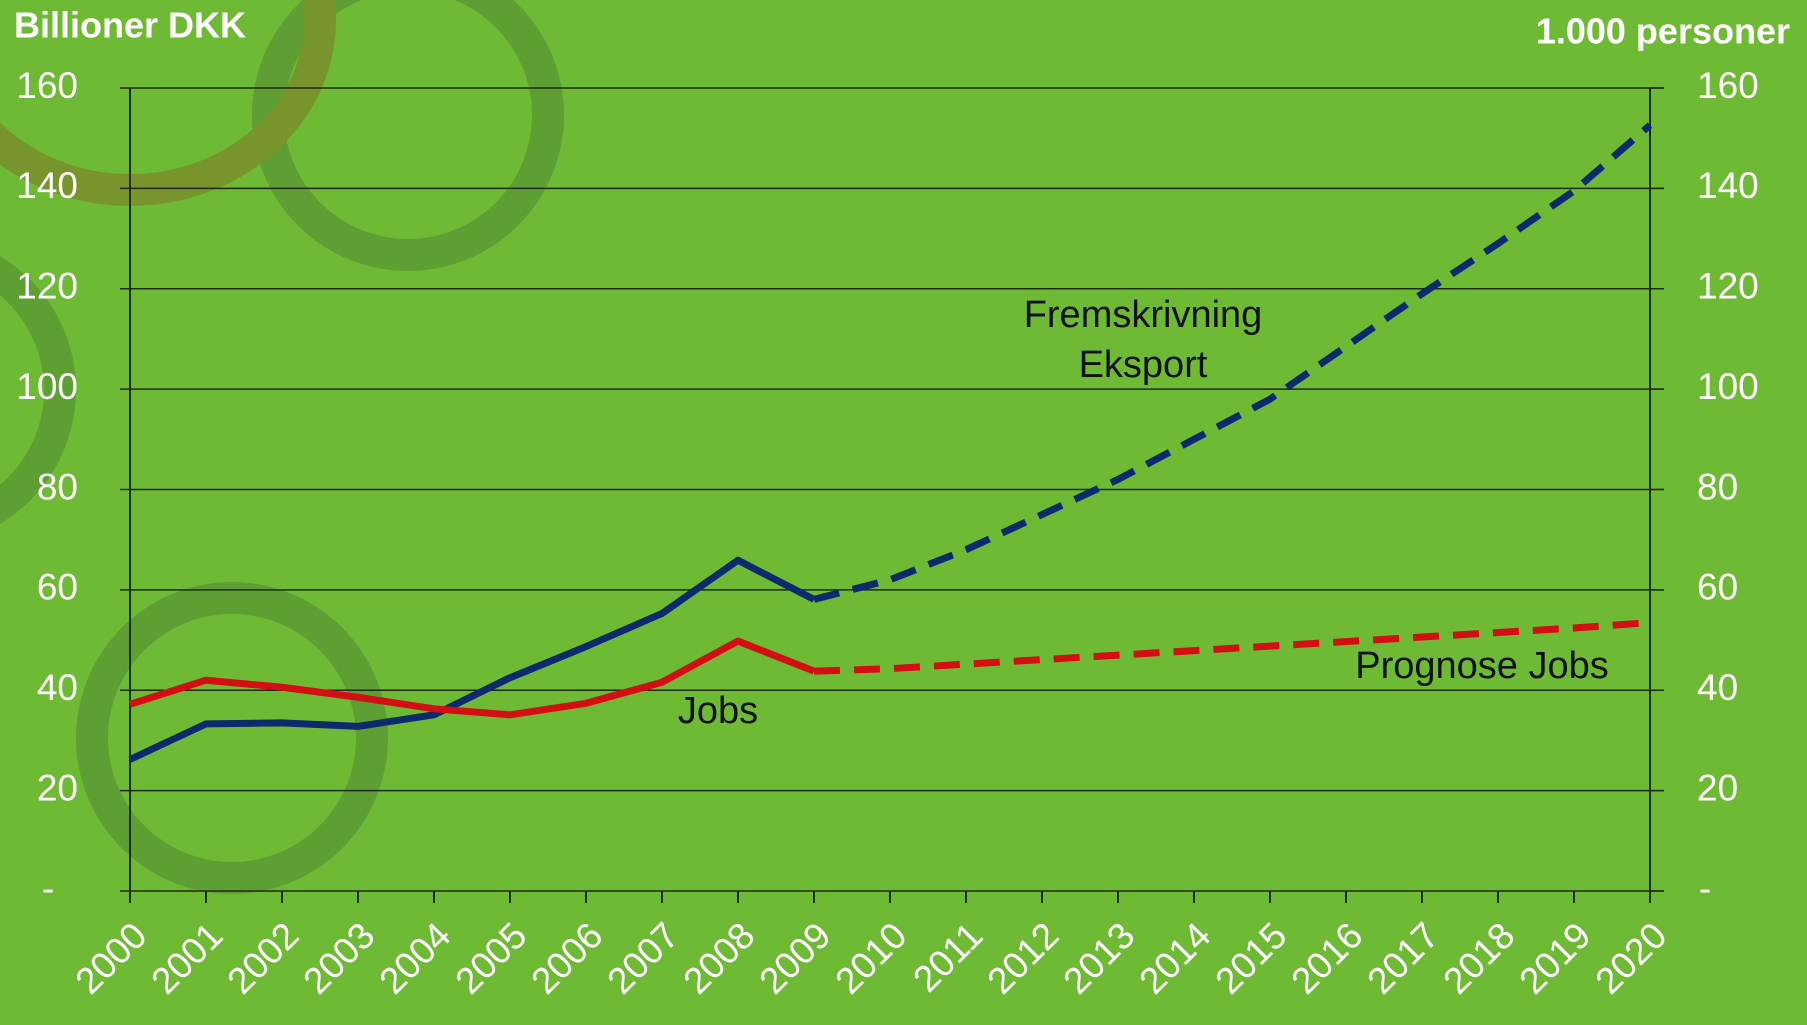 This screenshot has height=1025, width=1807. Describe the element at coordinates (57, 787) in the screenshot. I see `y-tick-label: 20` at that location.